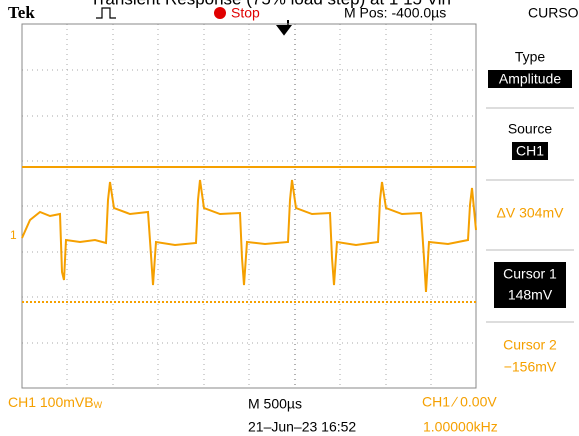 The image size is (579, 436). Describe the element at coordinates (530, 274) in the screenshot. I see `menu-label: Cursor 1` at that location.